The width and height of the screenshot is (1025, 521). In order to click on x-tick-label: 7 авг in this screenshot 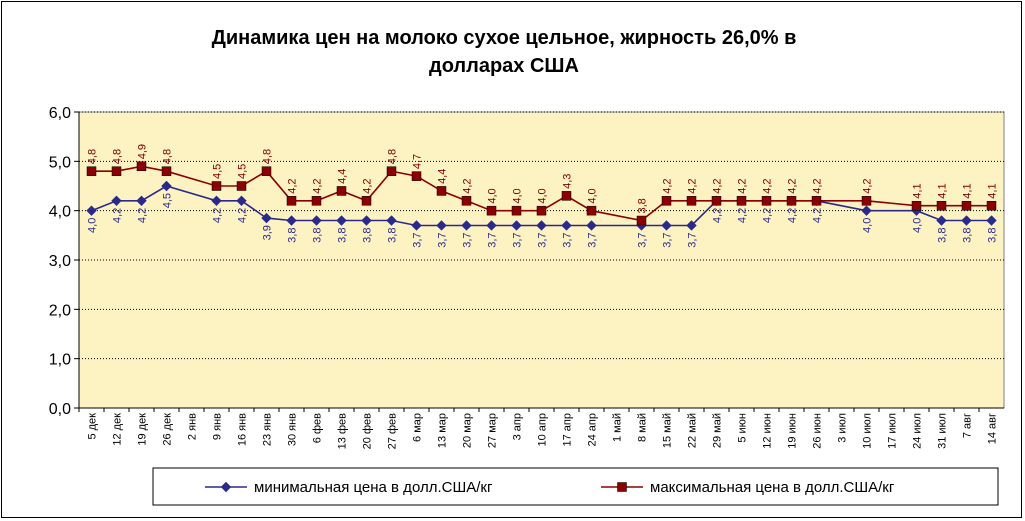, I will do `click(968, 425)`.